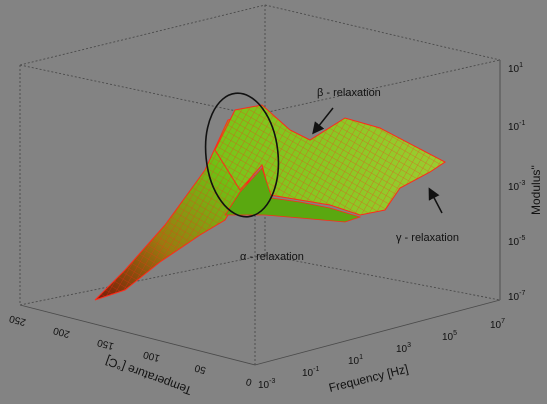  What do you see at coordinates (497, 324) in the screenshot?
I see `x-tick-label: 10⁷` at bounding box center [497, 324].